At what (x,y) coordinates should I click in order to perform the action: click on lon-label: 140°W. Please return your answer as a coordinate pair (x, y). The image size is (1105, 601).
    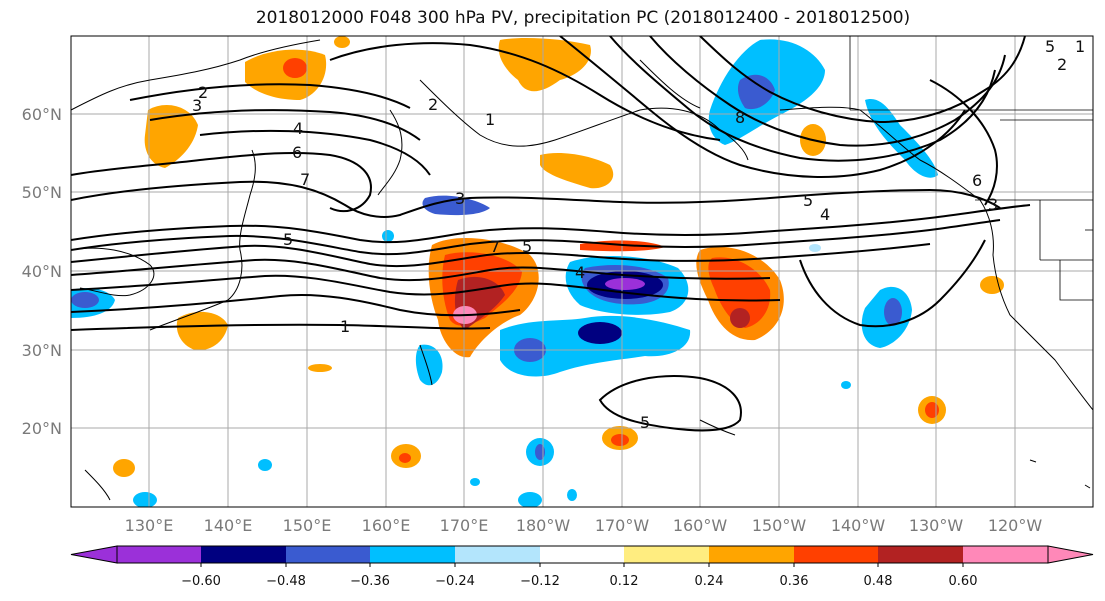
    Looking at the image, I should click on (858, 525).